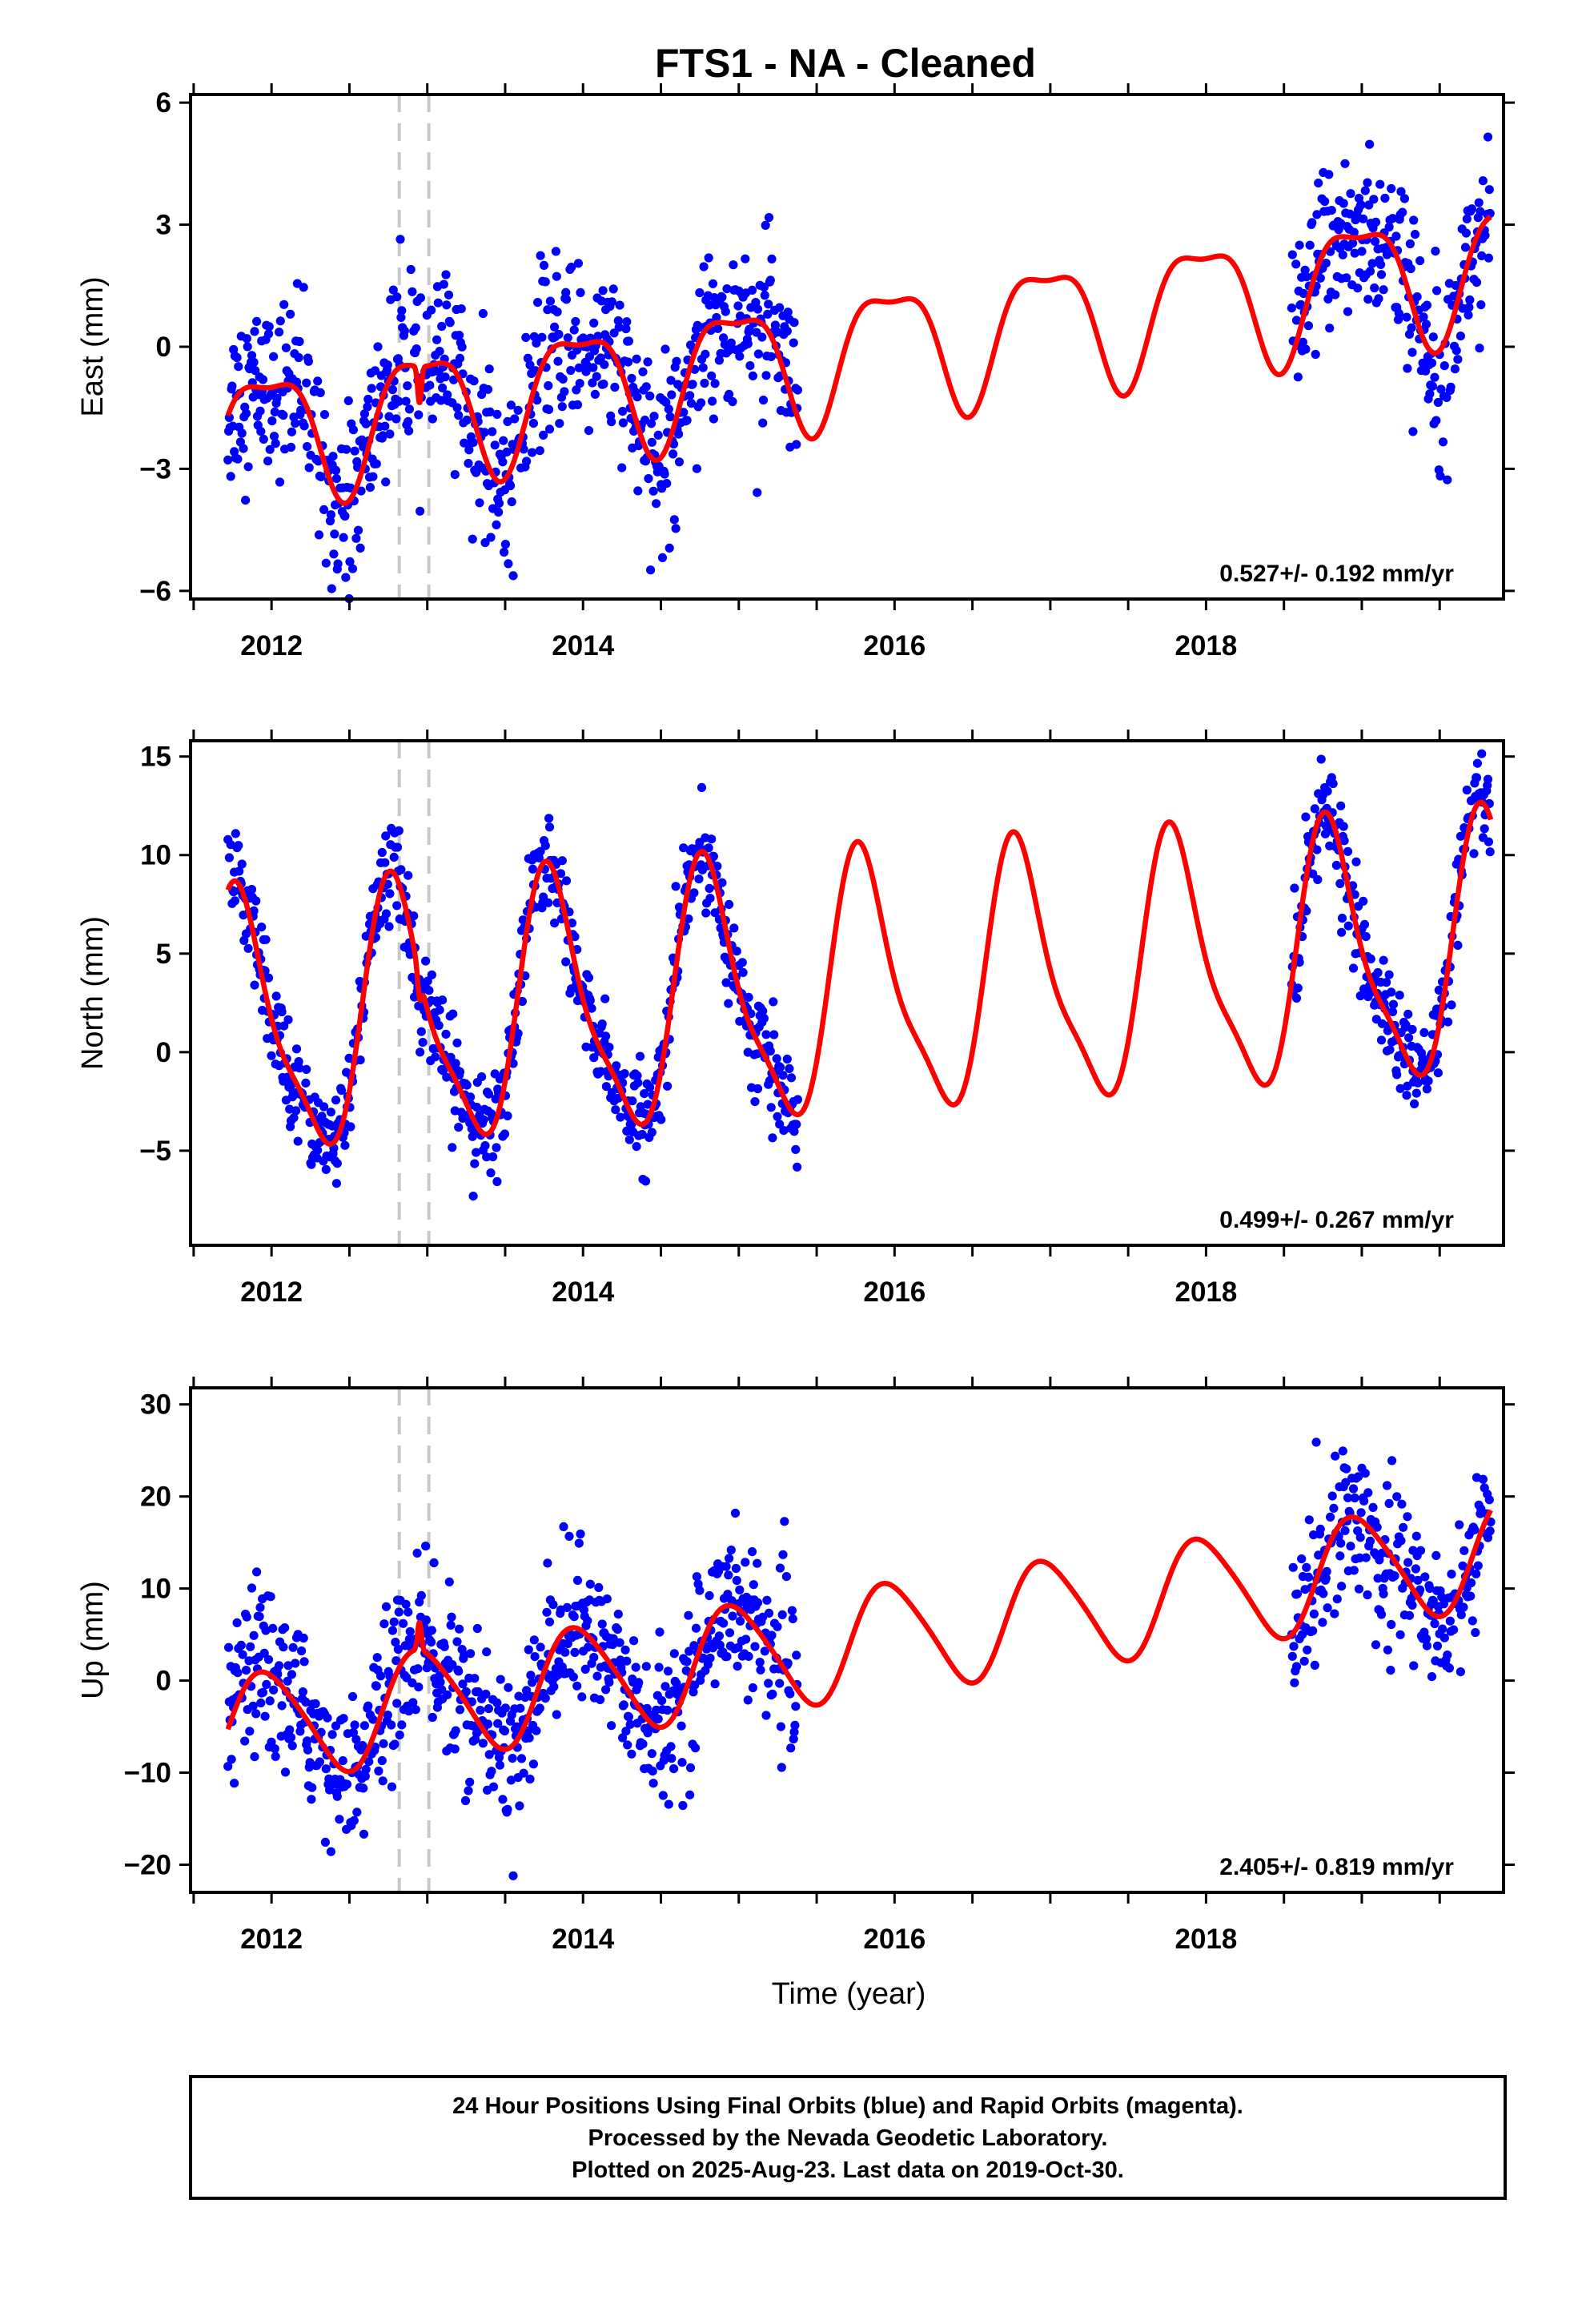 This screenshot has width=1582, height=2324. What do you see at coordinates (895, 645) in the screenshot?
I see `x-tick-label: 2016` at bounding box center [895, 645].